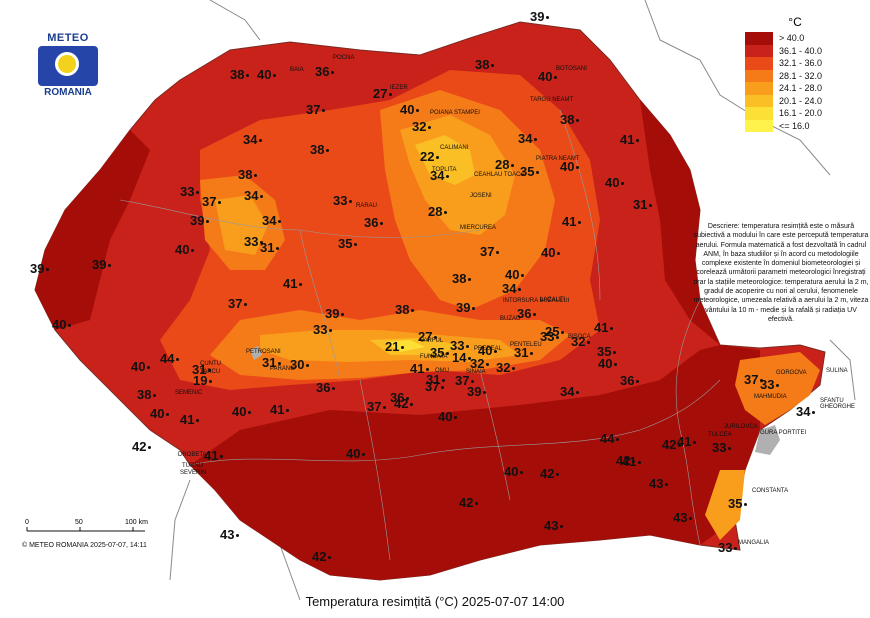 Image resolution: width=870 pixels, height=618 pixels. Describe the element at coordinates (263, 352) in the screenshot. I see `city-label: PETROSANI` at that location.